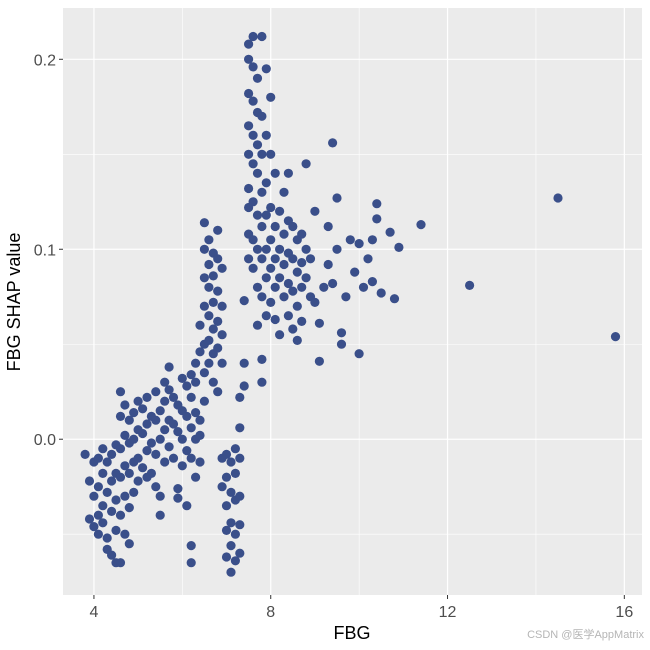 This screenshot has height=650, width=650. I want to click on y-tick-label: 0.0, so click(45, 440).